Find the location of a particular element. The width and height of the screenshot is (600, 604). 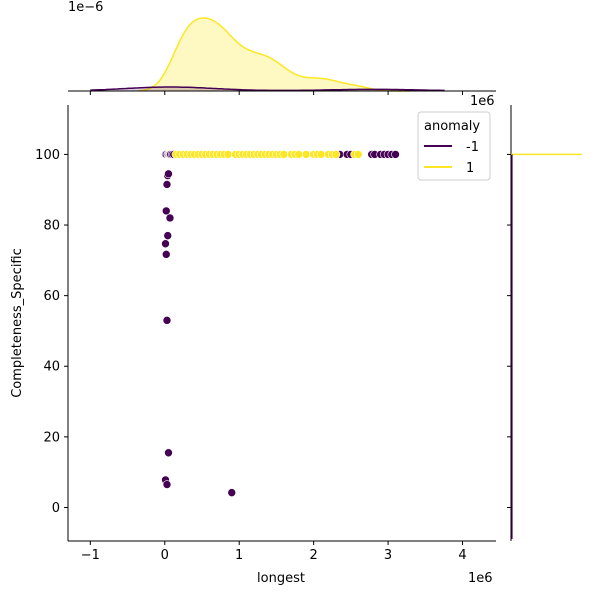

x-tick-label: 3 is located at coordinates (388, 555).